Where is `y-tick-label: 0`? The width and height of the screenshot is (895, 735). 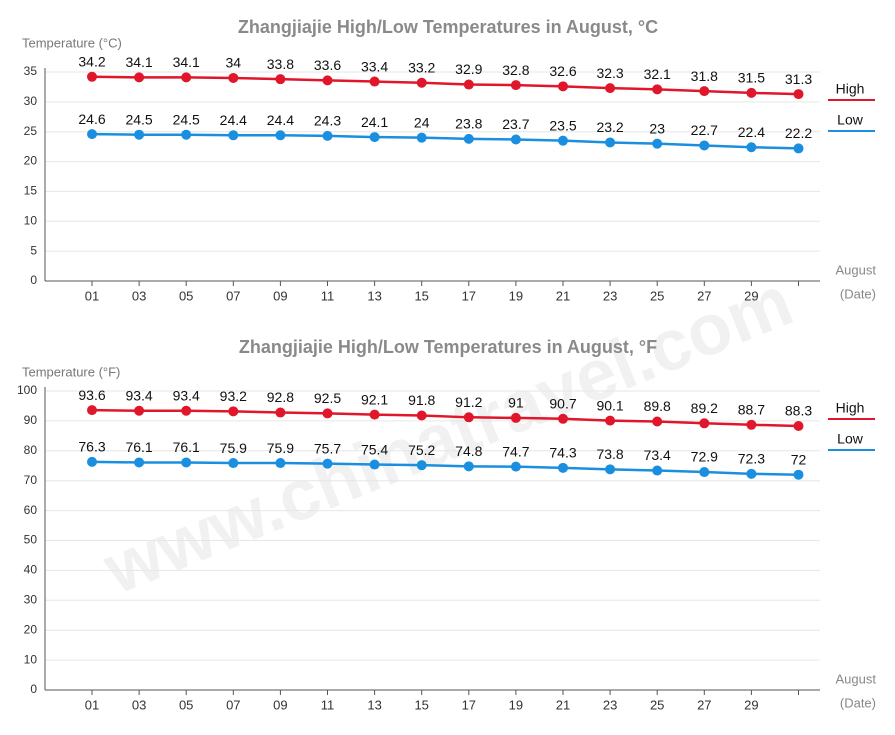 y-tick-label: 0 is located at coordinates (33, 280).